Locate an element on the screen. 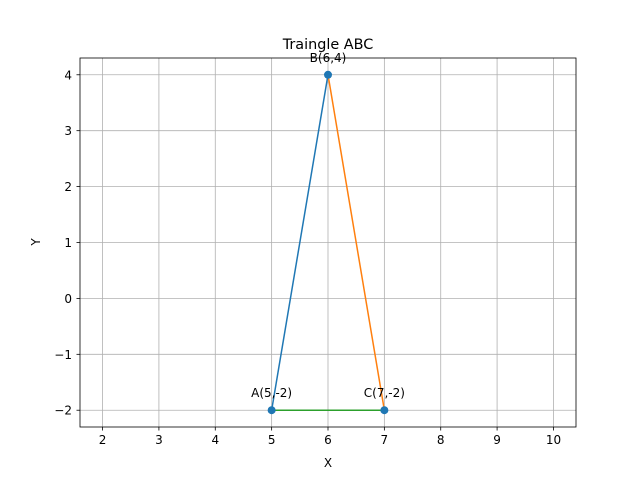  x-axis-title: X is located at coordinates (328, 463).